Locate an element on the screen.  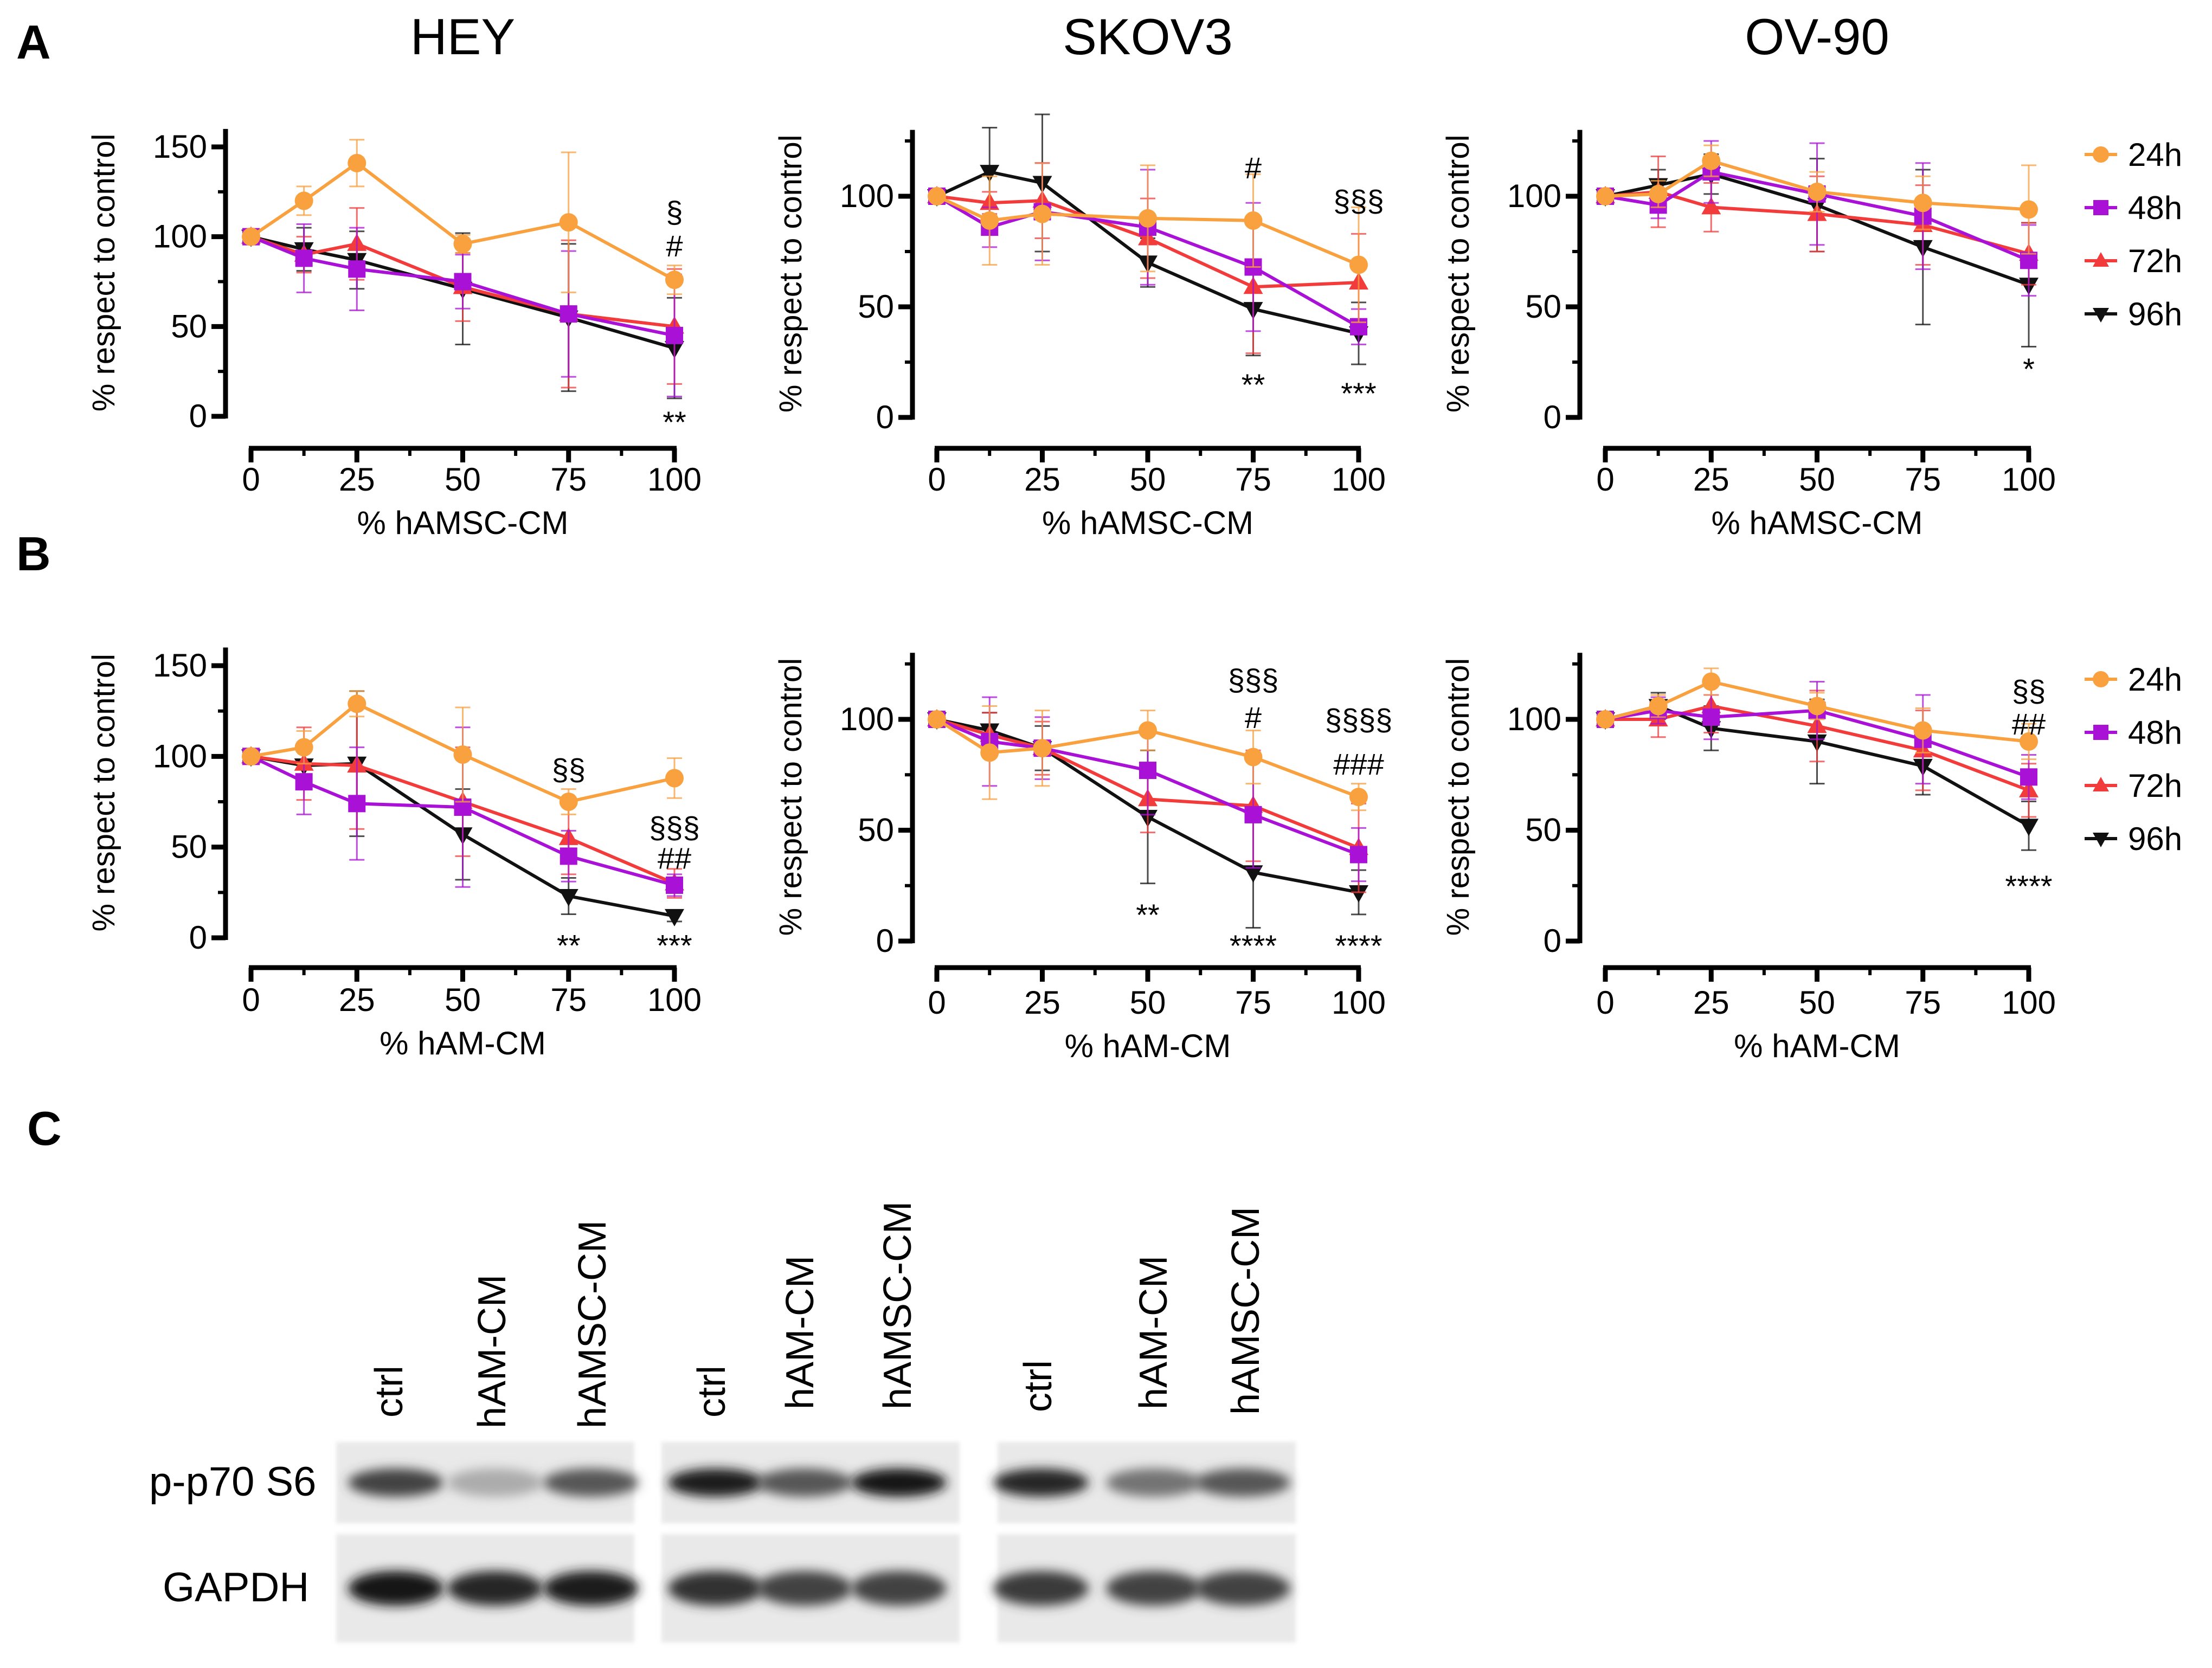
y-axis-label: % respect to control is located at coordinates (103, 273).